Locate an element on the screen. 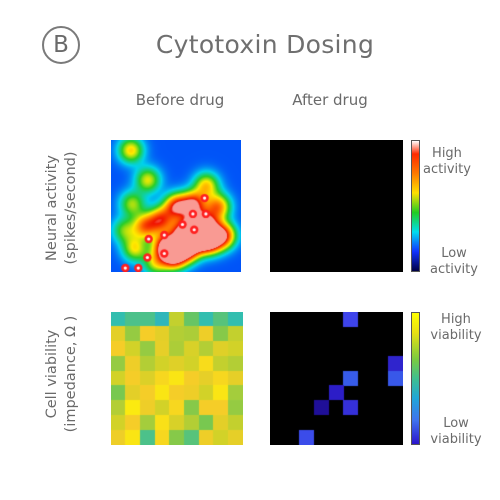 The height and width of the screenshot is (500, 500). panel-letter: B is located at coordinates (61, 45).